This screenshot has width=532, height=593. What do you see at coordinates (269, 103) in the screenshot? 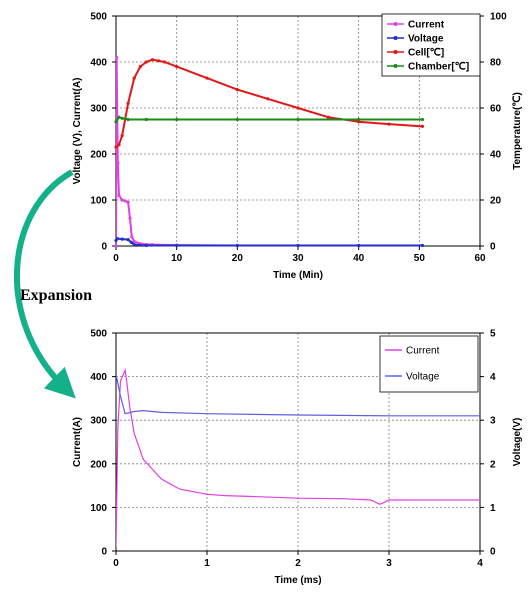
I see `series-line-cell` at bounding box center [269, 103].